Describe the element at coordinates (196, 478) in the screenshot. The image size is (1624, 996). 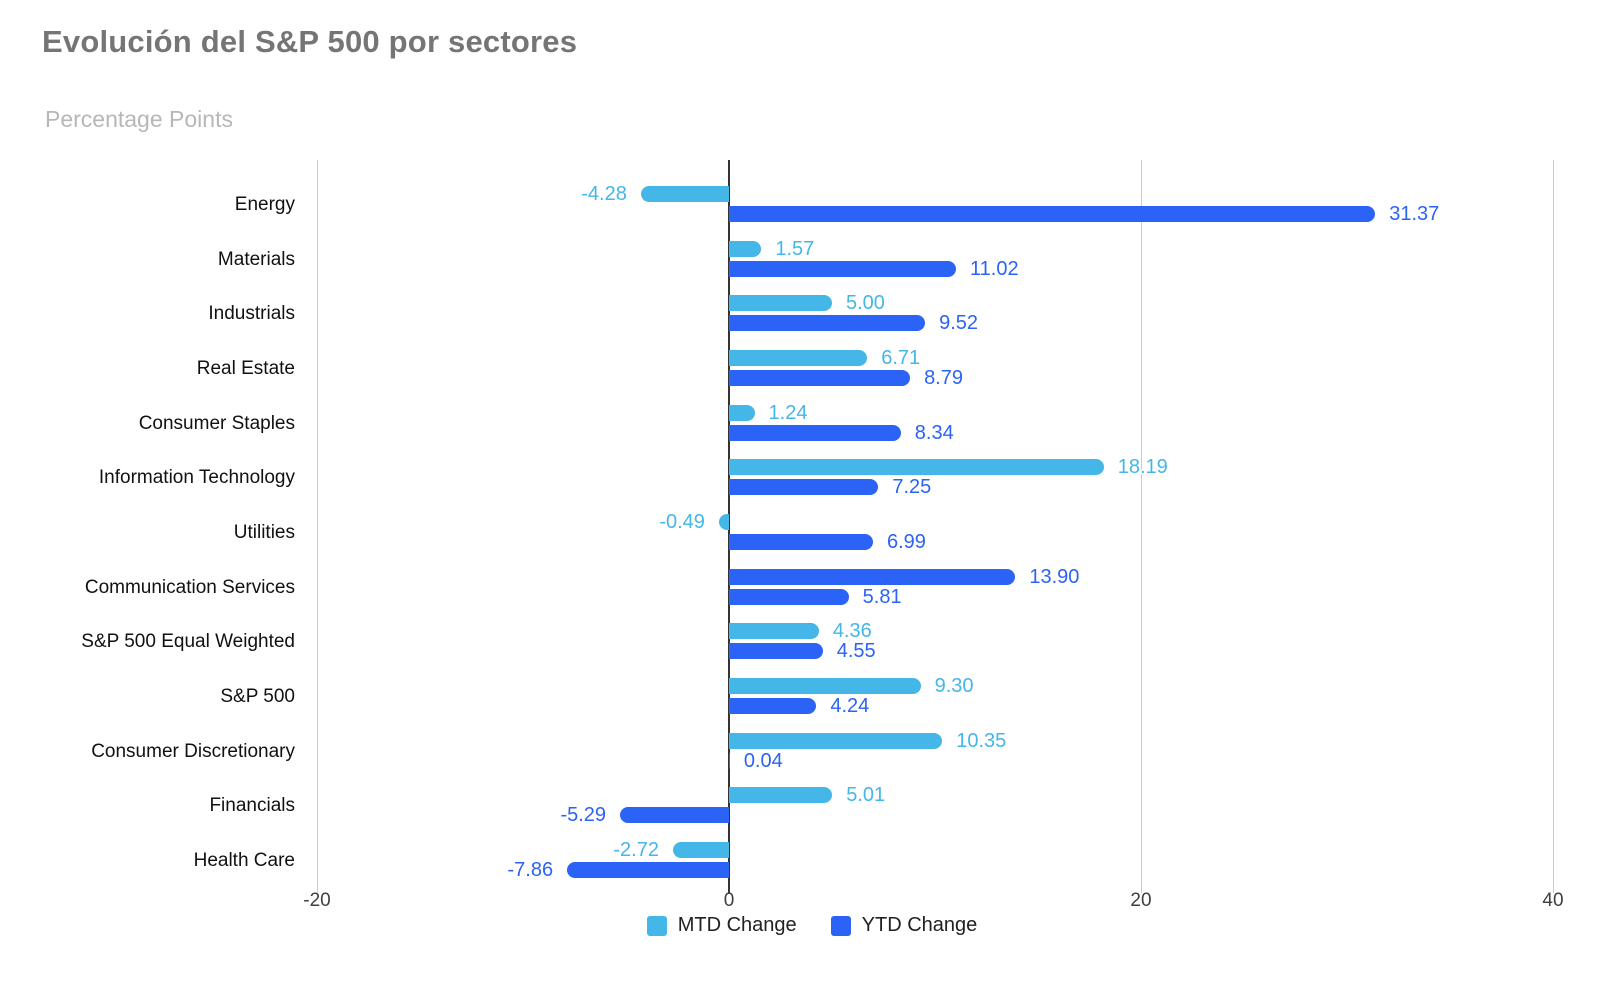
I see `category-label: Information Technology` at that location.